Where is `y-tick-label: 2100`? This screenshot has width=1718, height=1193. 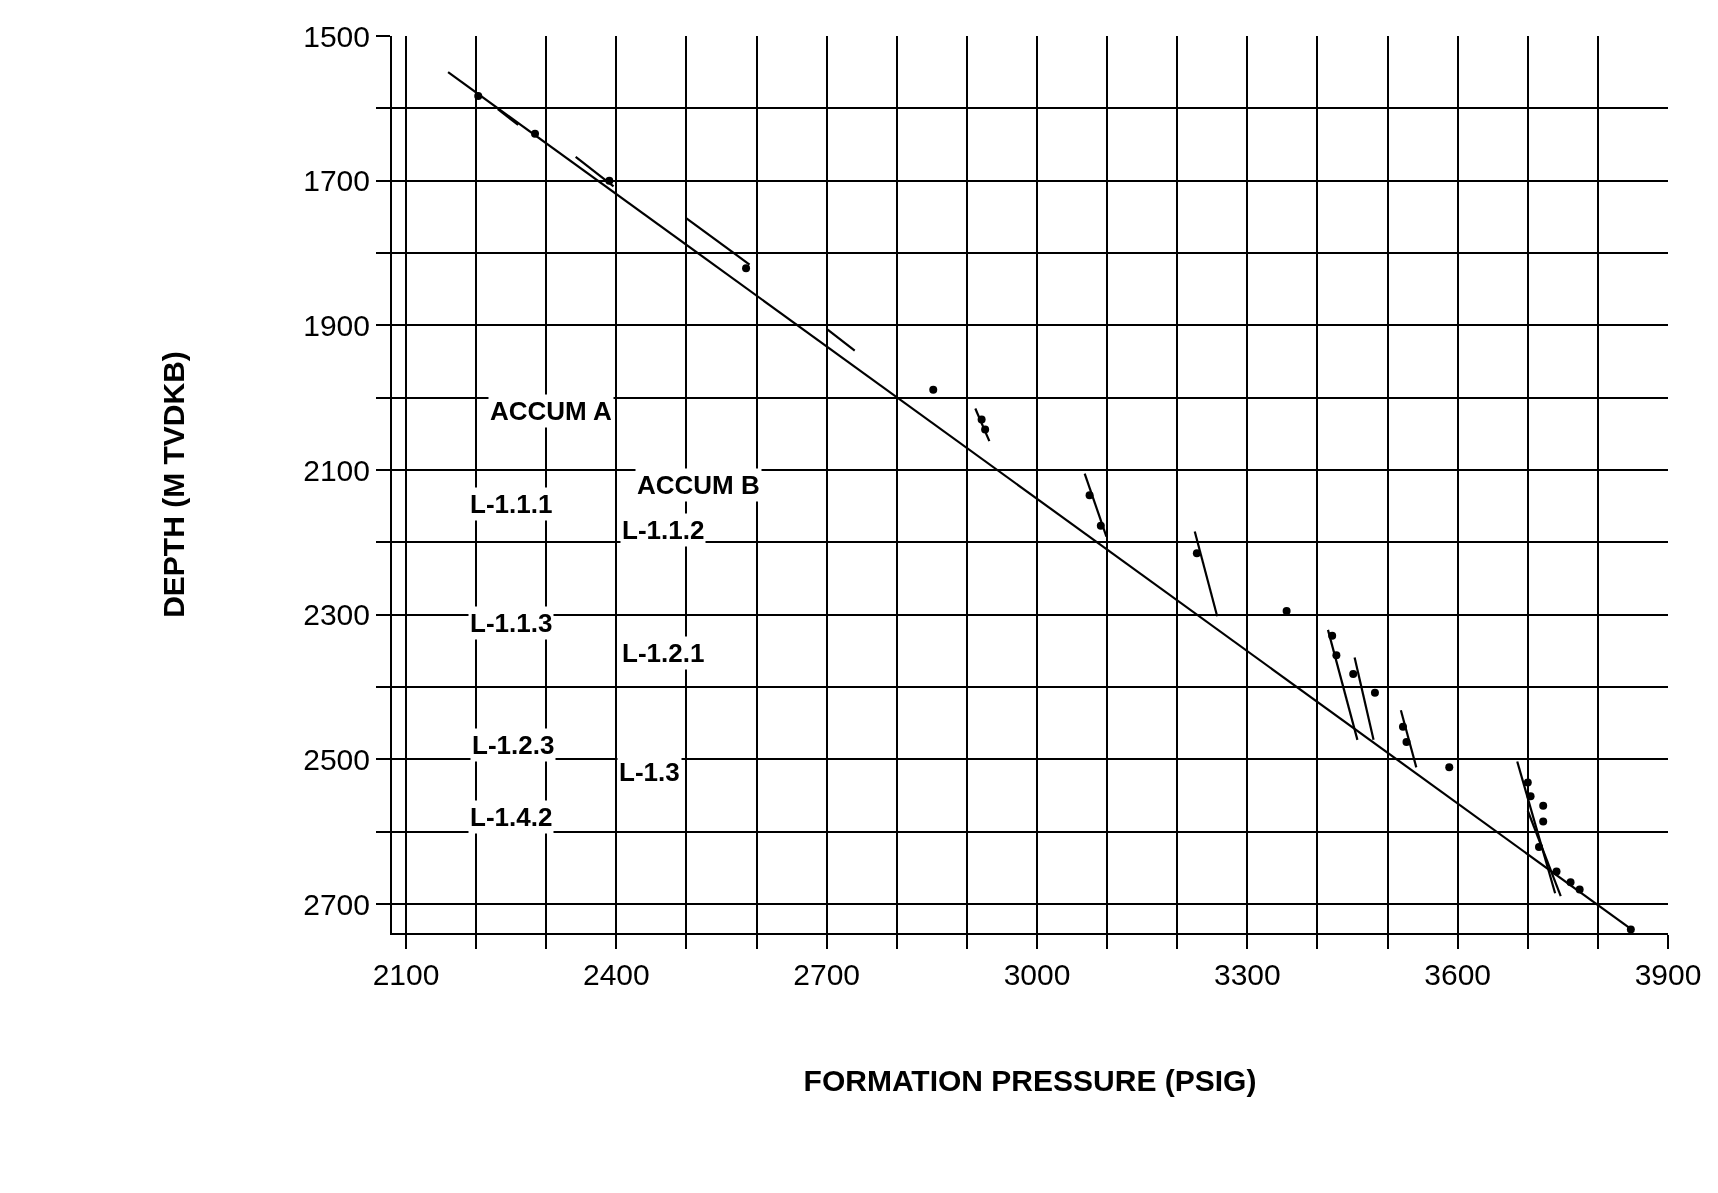 y-tick-label: 2100 is located at coordinates (336, 470).